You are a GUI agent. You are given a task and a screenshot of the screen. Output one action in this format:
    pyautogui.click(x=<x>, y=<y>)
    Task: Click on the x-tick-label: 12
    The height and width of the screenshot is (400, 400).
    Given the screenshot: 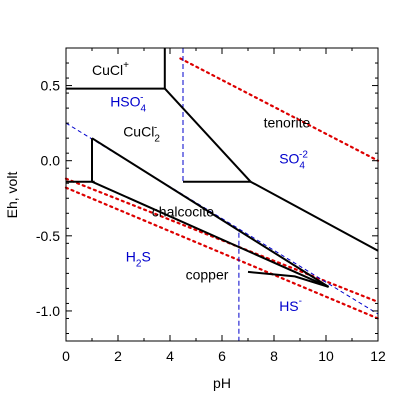 What is the action you would take?
    pyautogui.click(x=378, y=356)
    